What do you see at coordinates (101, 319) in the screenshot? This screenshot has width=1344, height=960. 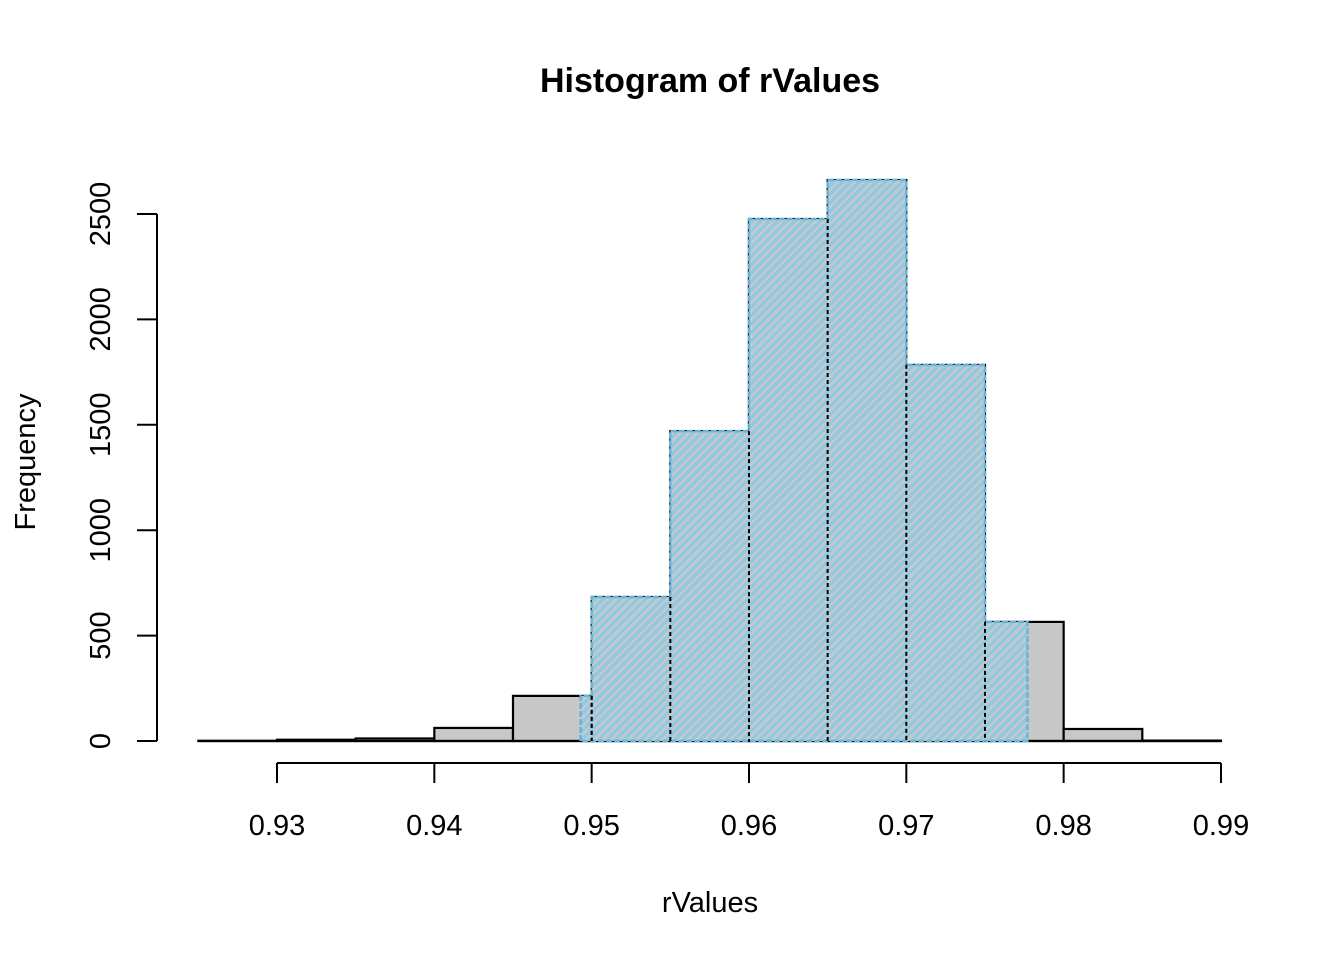 I see `y-tick-label: 2000` at bounding box center [101, 319].